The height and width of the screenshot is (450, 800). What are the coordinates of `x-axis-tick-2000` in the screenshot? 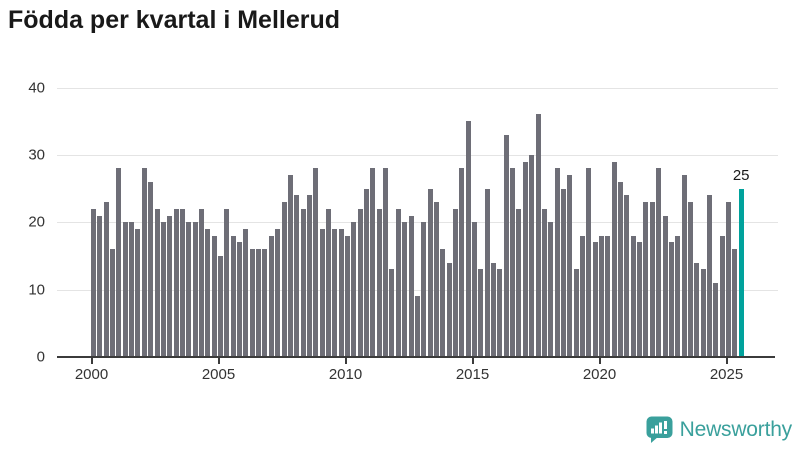 It's located at (91, 361).